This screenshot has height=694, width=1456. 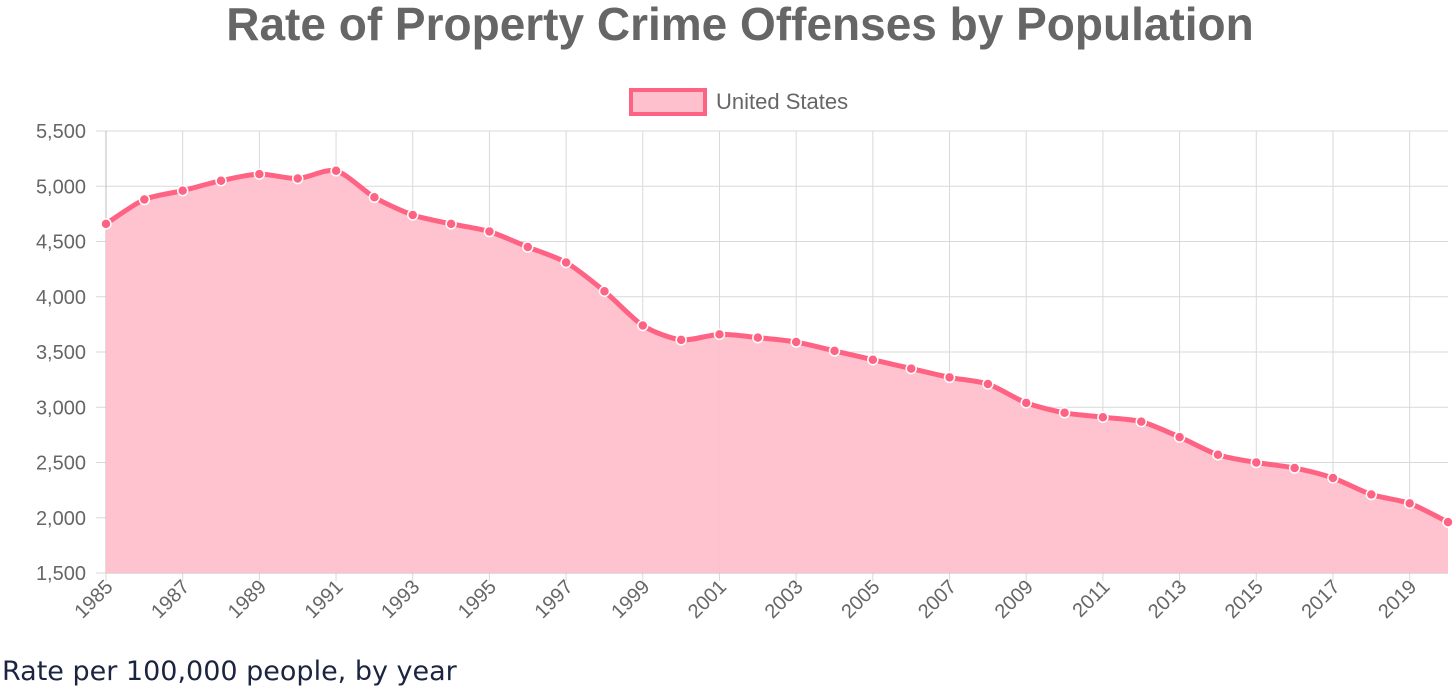 I want to click on x-tick-label: 2001, so click(x=707, y=599).